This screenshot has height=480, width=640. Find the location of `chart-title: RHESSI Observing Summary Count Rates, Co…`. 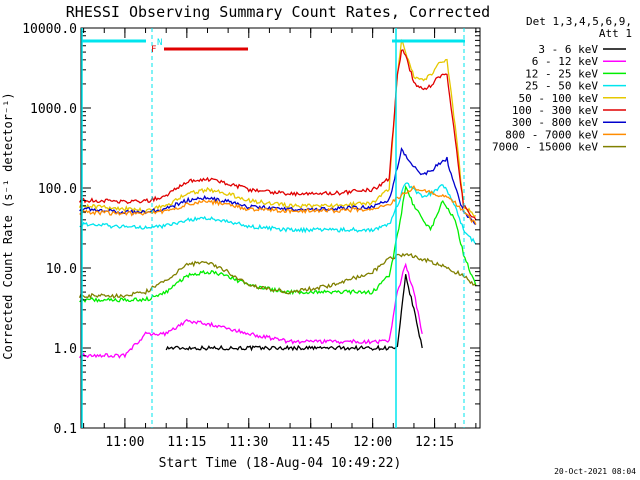

chart-title: RHESSI Observing Summary Count Rates, Co… is located at coordinates (278, 12).